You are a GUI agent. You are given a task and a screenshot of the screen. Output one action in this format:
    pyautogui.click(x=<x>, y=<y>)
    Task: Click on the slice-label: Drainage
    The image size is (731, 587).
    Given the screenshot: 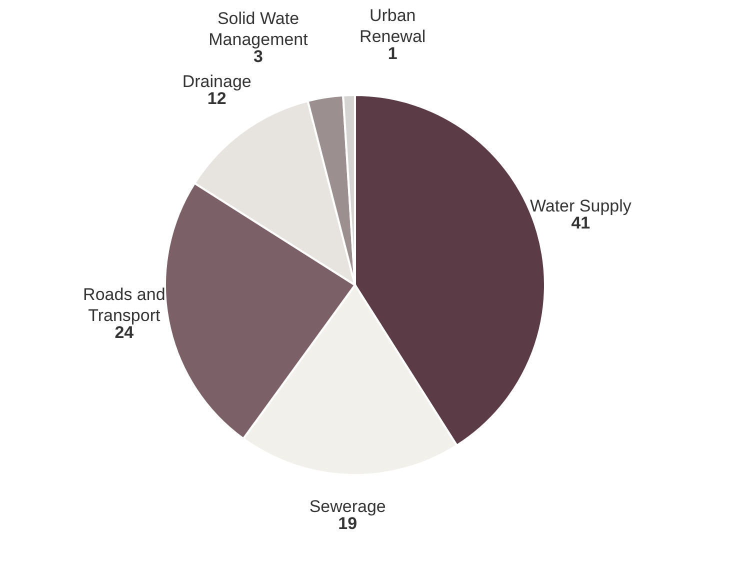 What is the action you would take?
    pyautogui.click(x=217, y=81)
    